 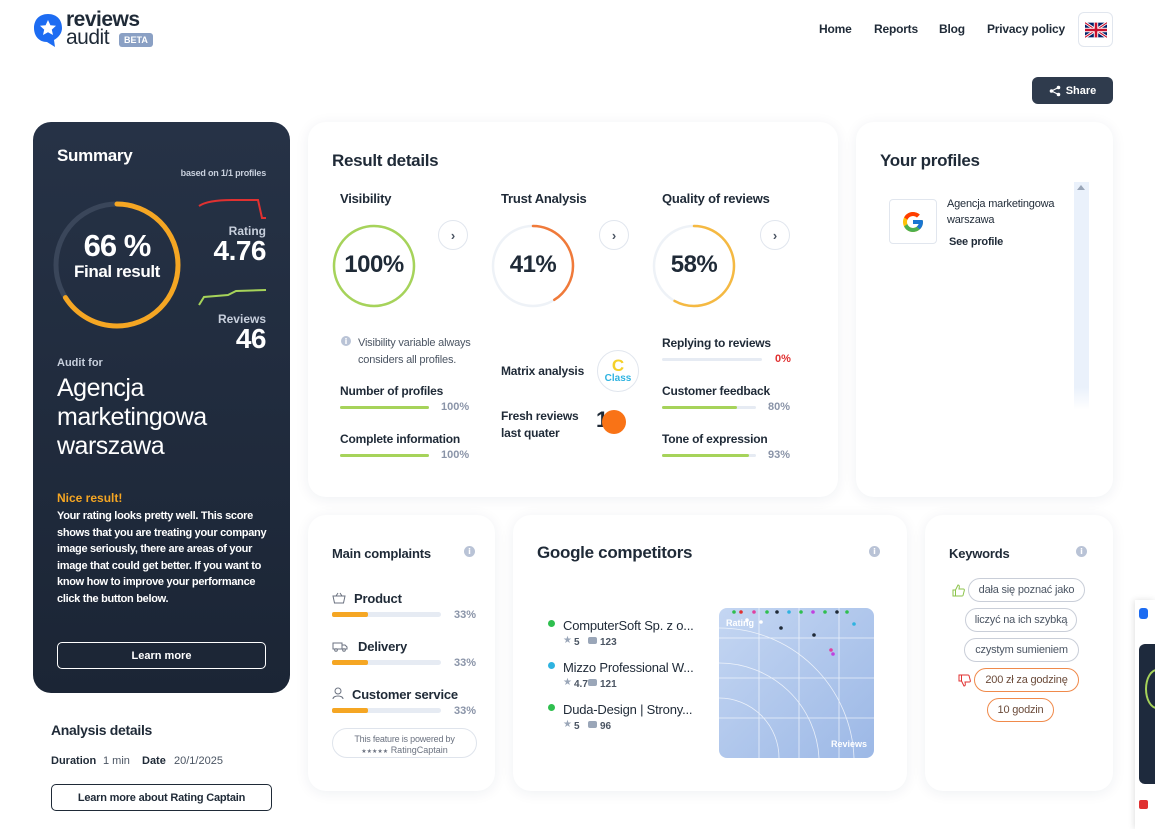 What do you see at coordinates (618, 365) in the screenshot?
I see `matrix-grade: C` at bounding box center [618, 365].